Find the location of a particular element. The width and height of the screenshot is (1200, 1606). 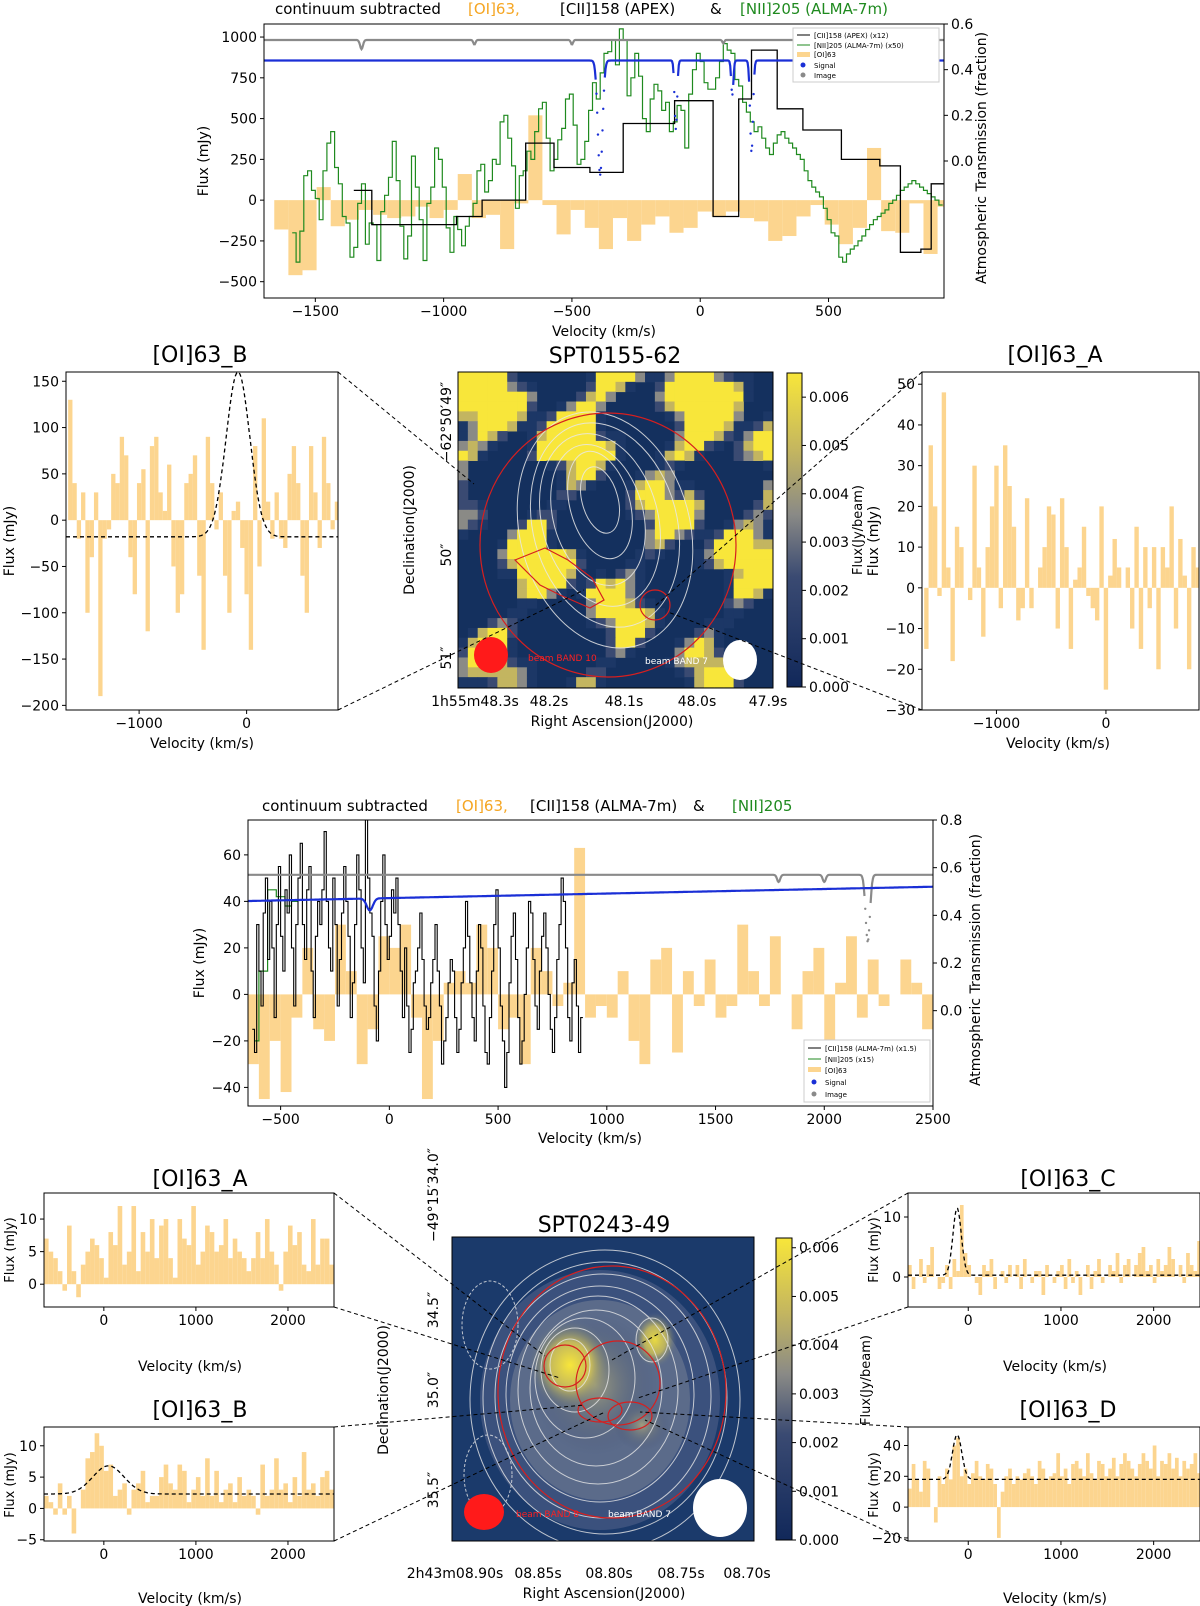

spt0155-ra-tick-1: 48.2s is located at coordinates (549, 702).